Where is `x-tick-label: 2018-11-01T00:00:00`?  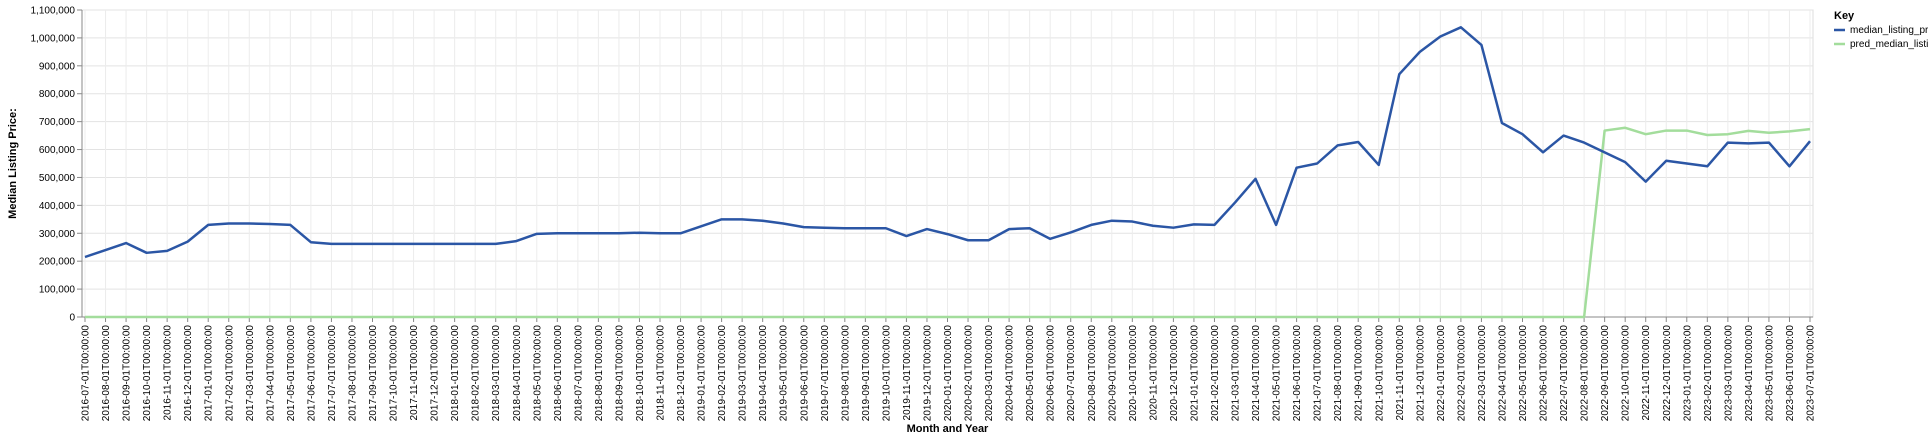 x-tick-label: 2018-11-01T00:00:00 is located at coordinates (661, 373).